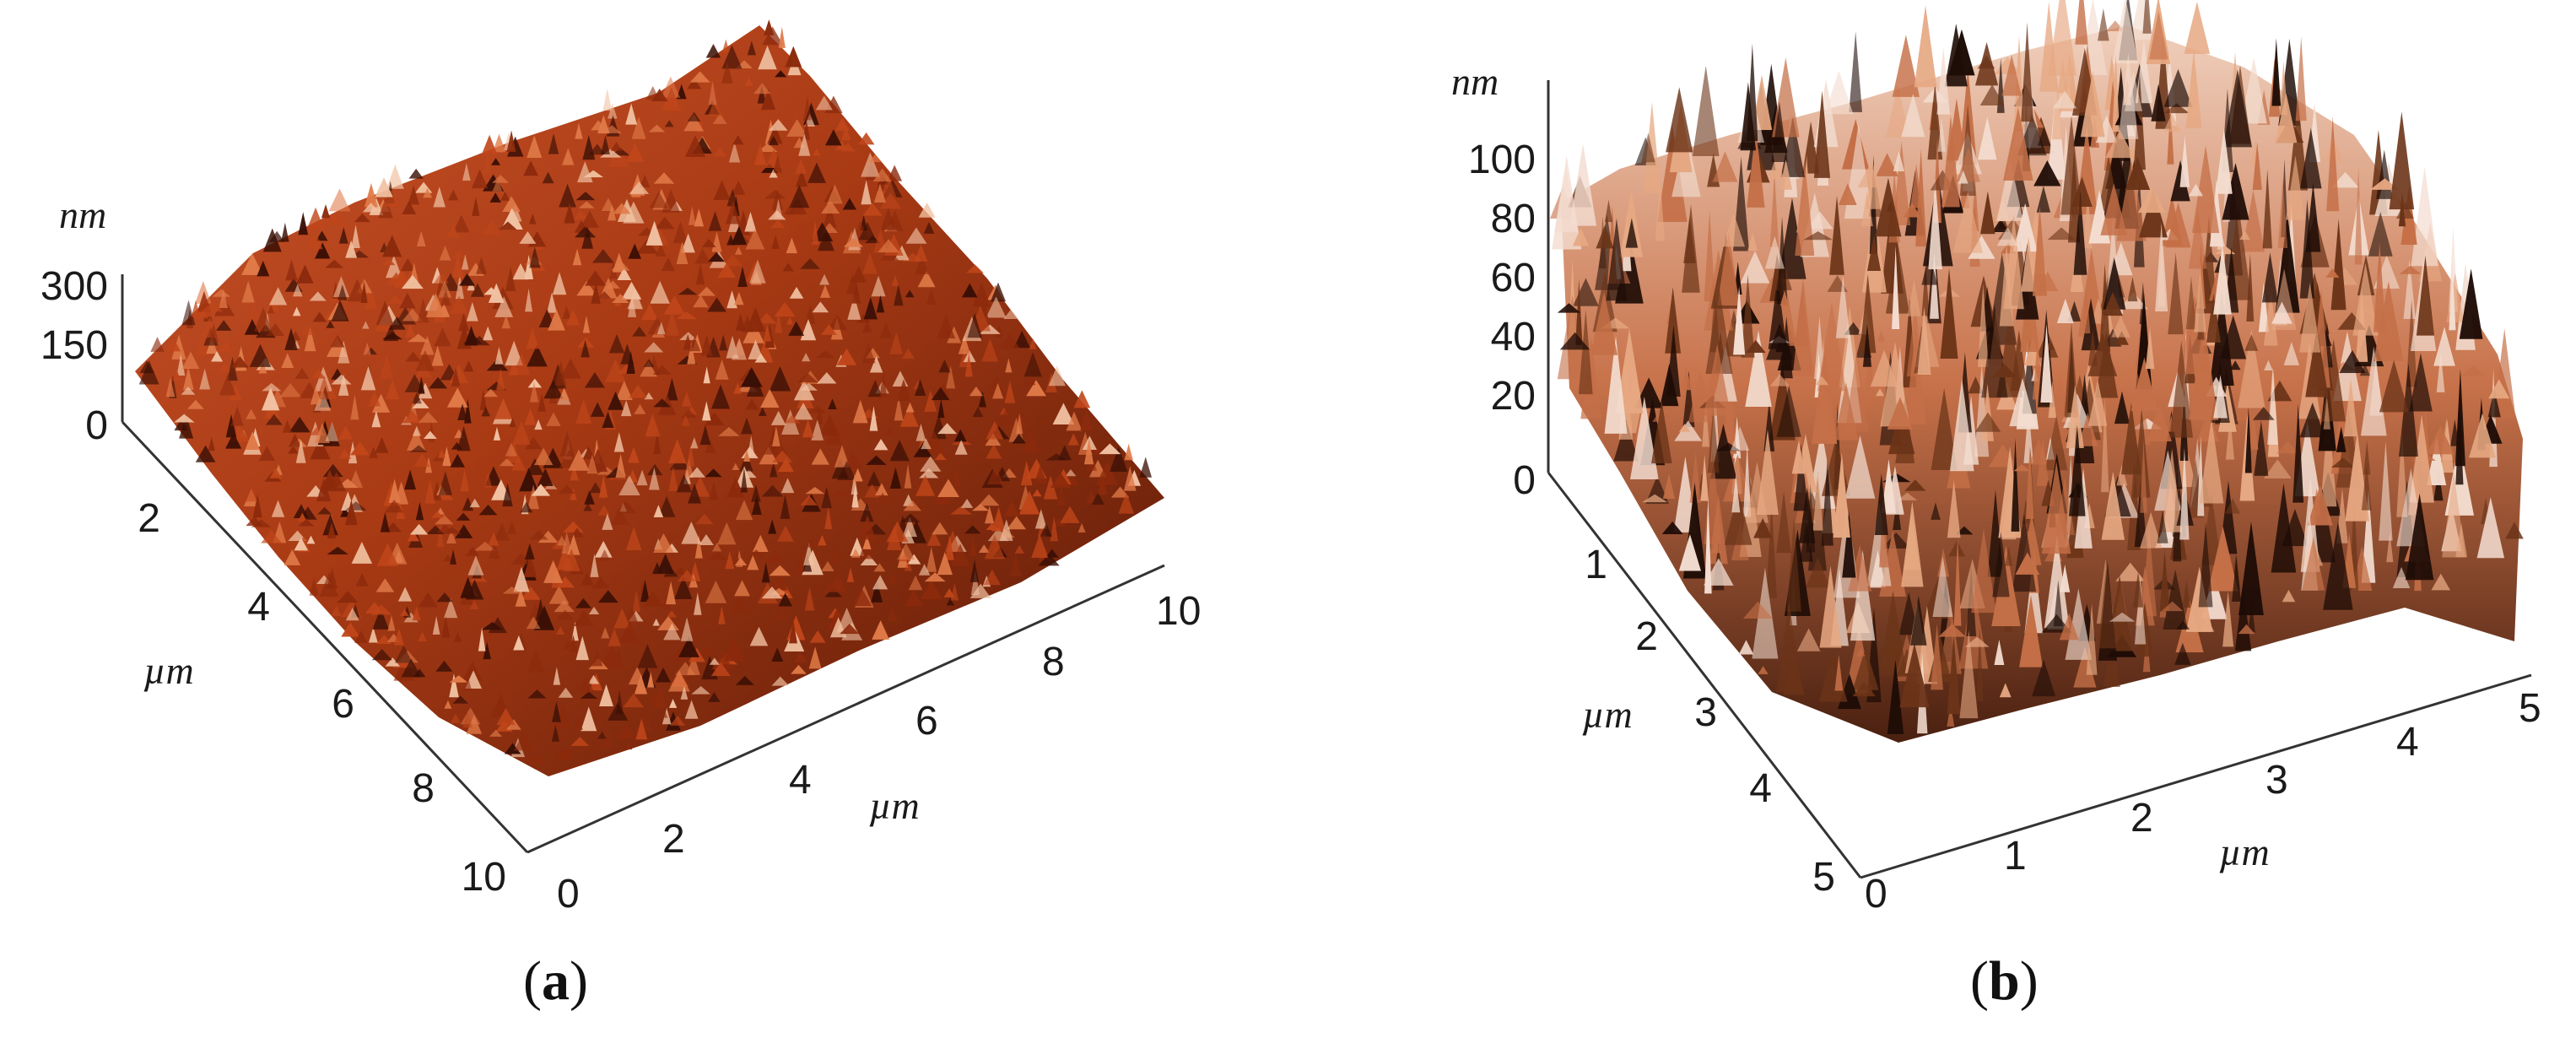 This screenshot has width=2576, height=1038. I want to click on panel-b-caption-letter: b, so click(2004, 981).